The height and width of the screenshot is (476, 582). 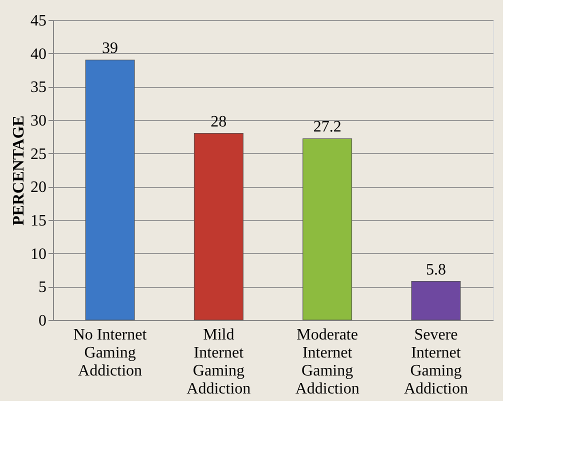 I want to click on data-label: 5.8, so click(x=436, y=269).